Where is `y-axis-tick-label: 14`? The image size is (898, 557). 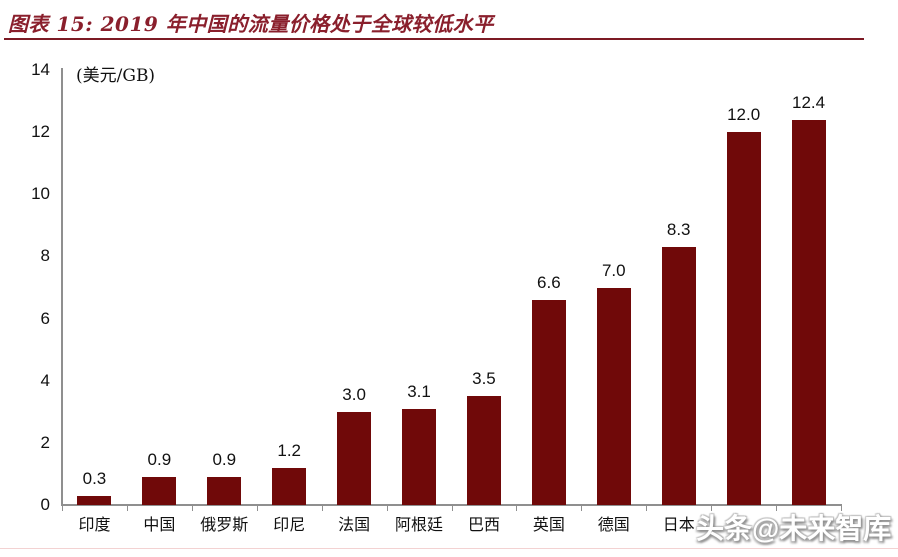 y-axis-tick-label: 14 is located at coordinates (40, 69).